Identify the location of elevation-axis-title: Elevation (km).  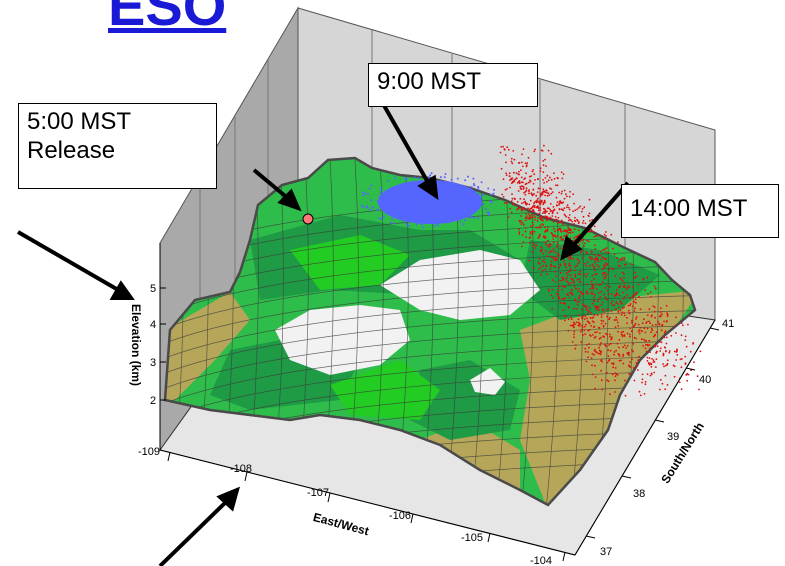
(136, 345).